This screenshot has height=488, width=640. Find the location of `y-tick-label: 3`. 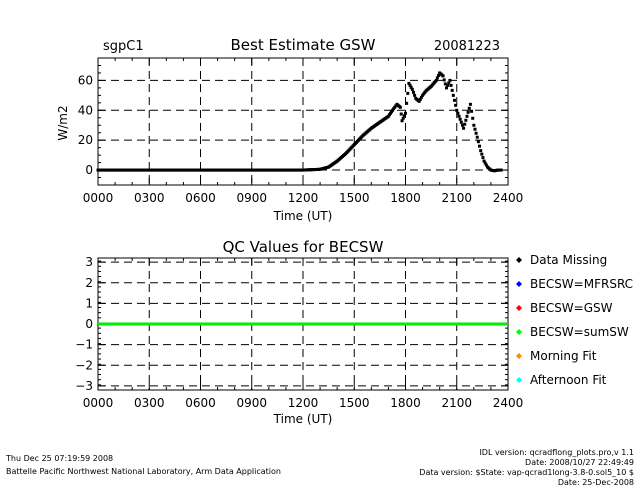

y-tick-label: 3 is located at coordinates (89, 262).